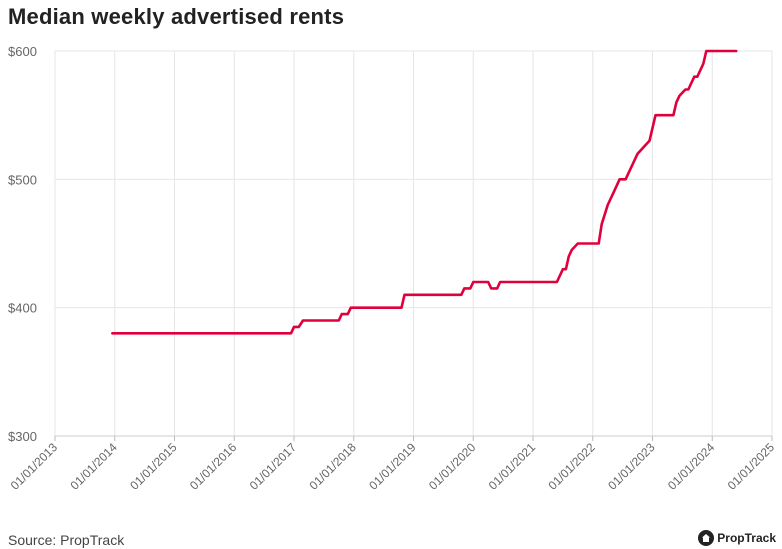  Describe the element at coordinates (572, 466) in the screenshot. I see `x-tick-label: 01/01/2022` at that location.